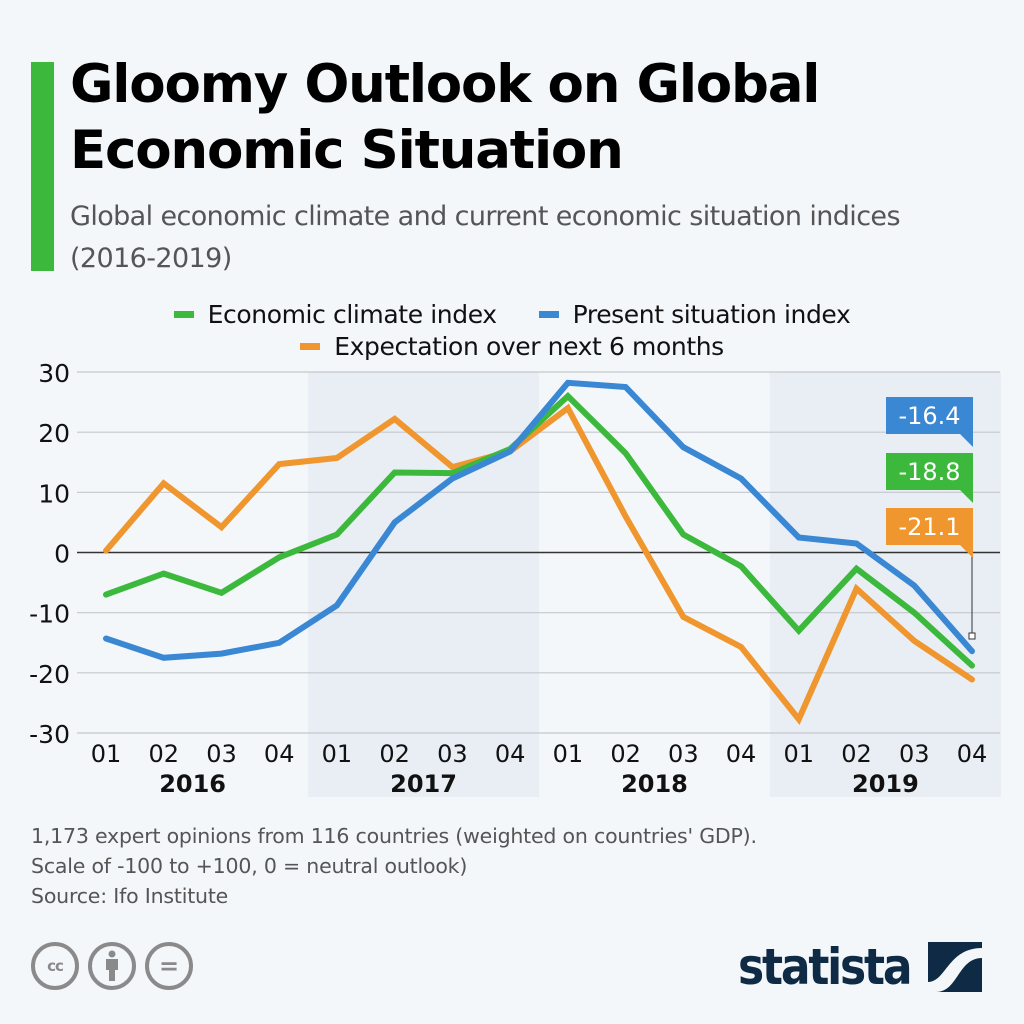 This screenshot has width=1024, height=1024. I want to click on y-tick-label: -20, so click(49, 674).